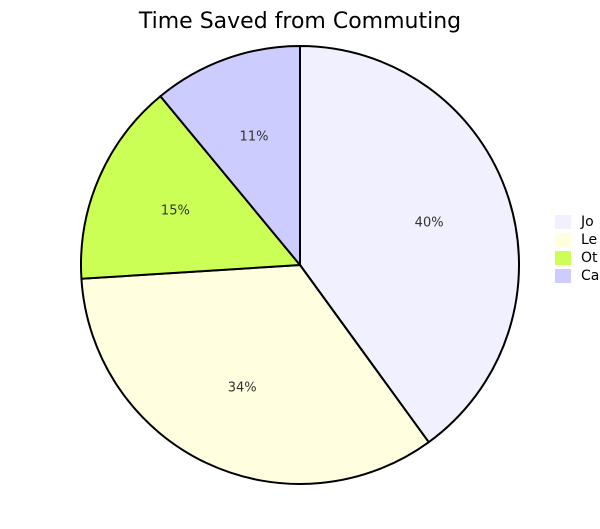 The image size is (600, 529). I want to click on legend-label: Jo, so click(587, 222).